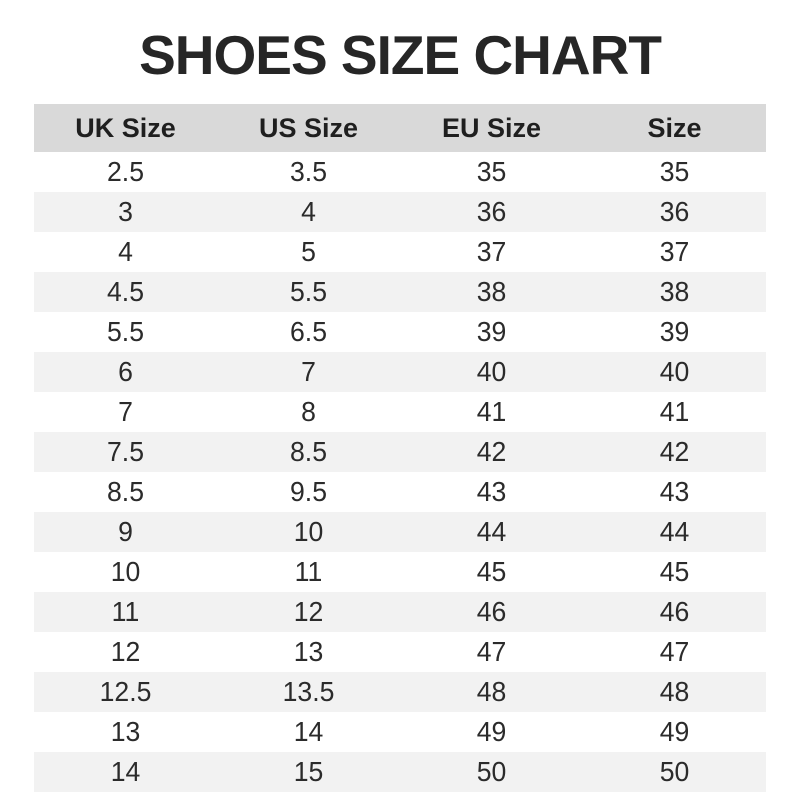 The width and height of the screenshot is (800, 800). What do you see at coordinates (400, 128) in the screenshot?
I see `table-header-row: UK Size US Size EU Size Size` at bounding box center [400, 128].